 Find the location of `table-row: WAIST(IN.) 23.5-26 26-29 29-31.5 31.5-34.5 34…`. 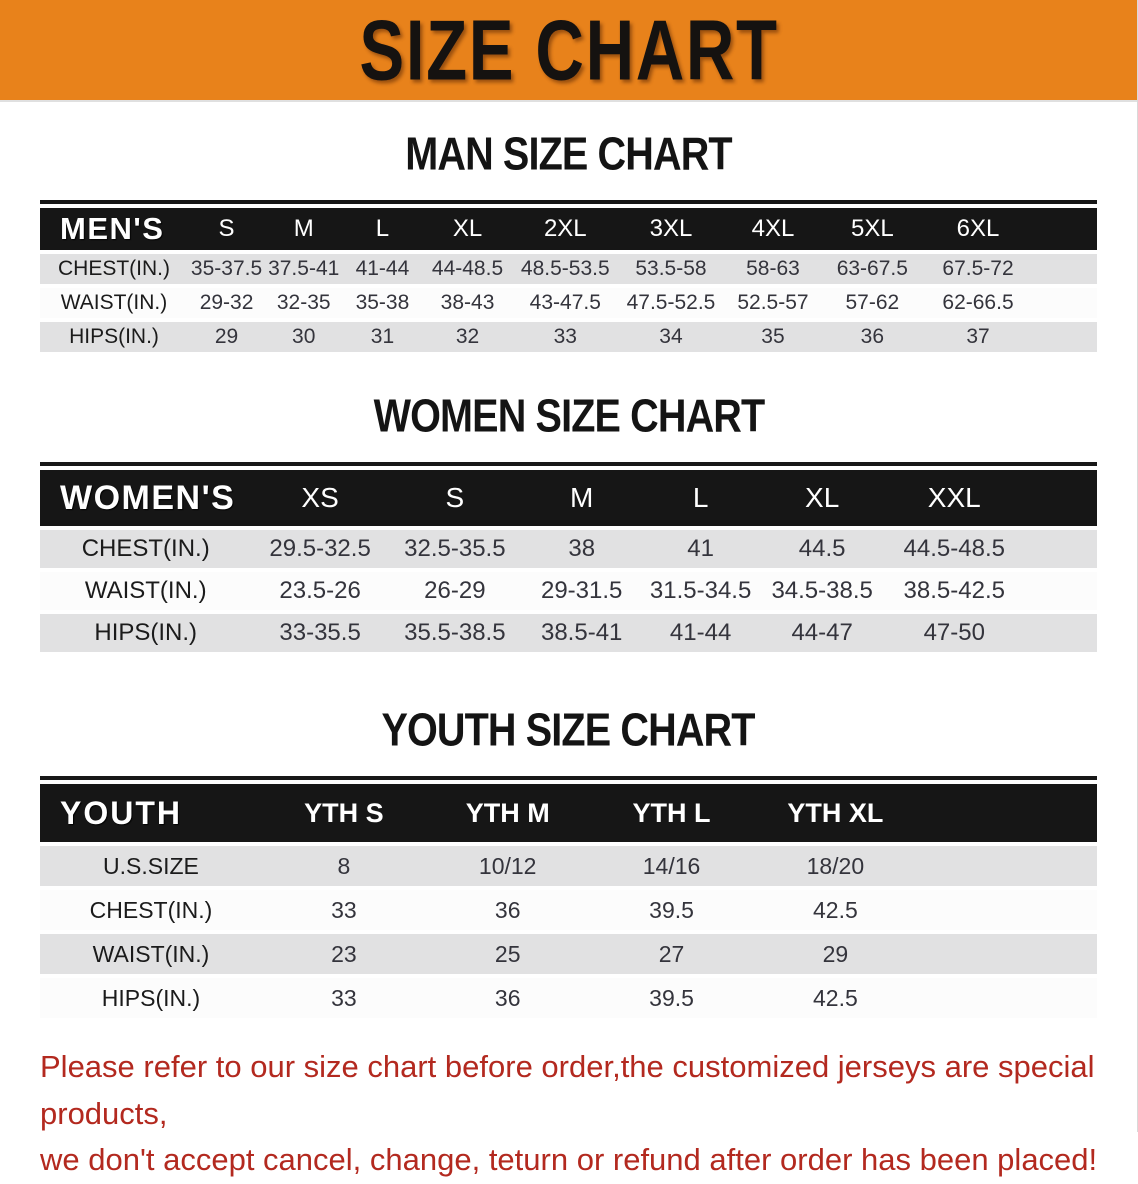

table-row: WAIST(IN.) 23.5-26 26-29 29-31.5 31.5-34.5 34… is located at coordinates (568, 591).